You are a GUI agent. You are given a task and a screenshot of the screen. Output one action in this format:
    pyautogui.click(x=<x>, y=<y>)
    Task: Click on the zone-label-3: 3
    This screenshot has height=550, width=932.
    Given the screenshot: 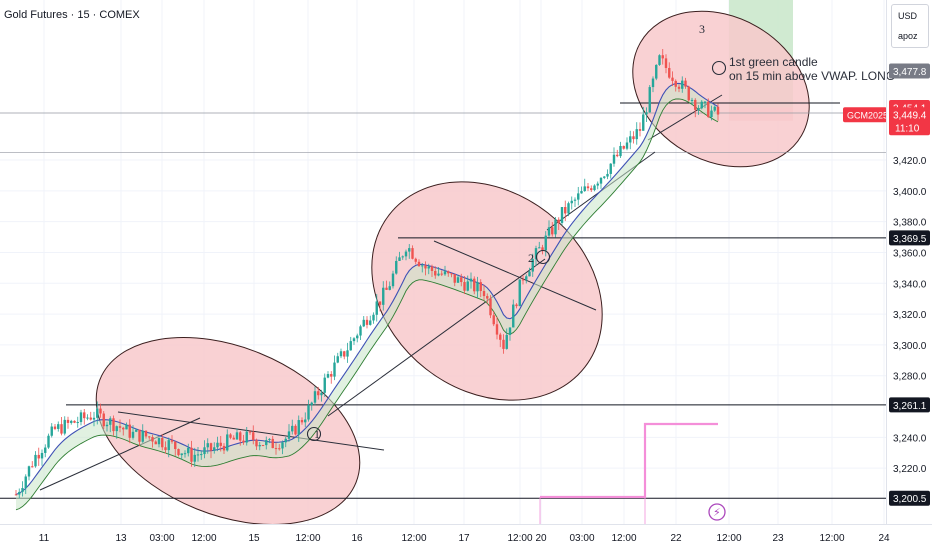 What is the action you would take?
    pyautogui.click(x=702, y=29)
    